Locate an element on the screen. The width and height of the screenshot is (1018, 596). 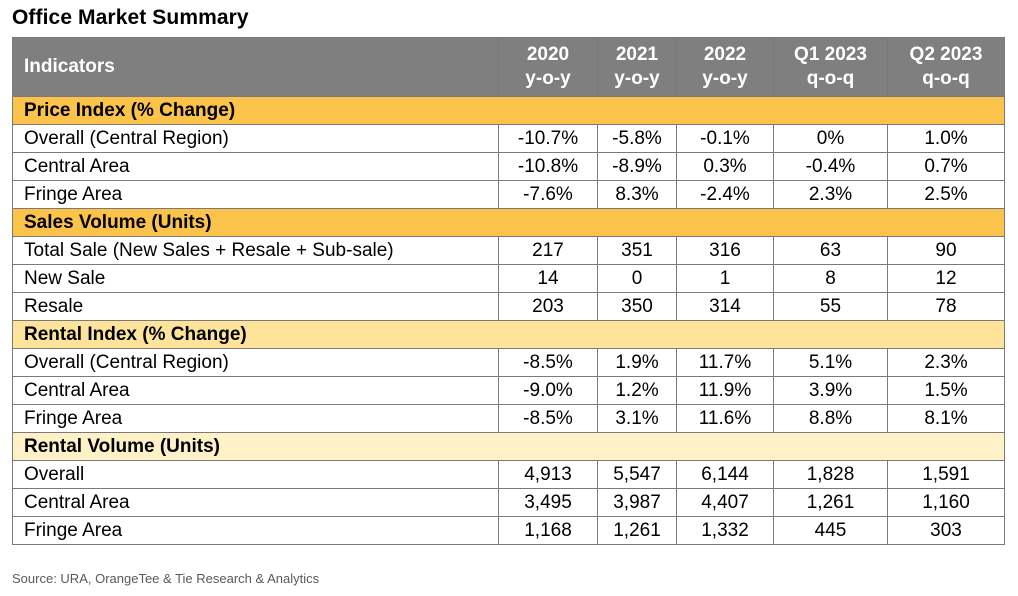
table-cell: 217 is located at coordinates (548, 250).